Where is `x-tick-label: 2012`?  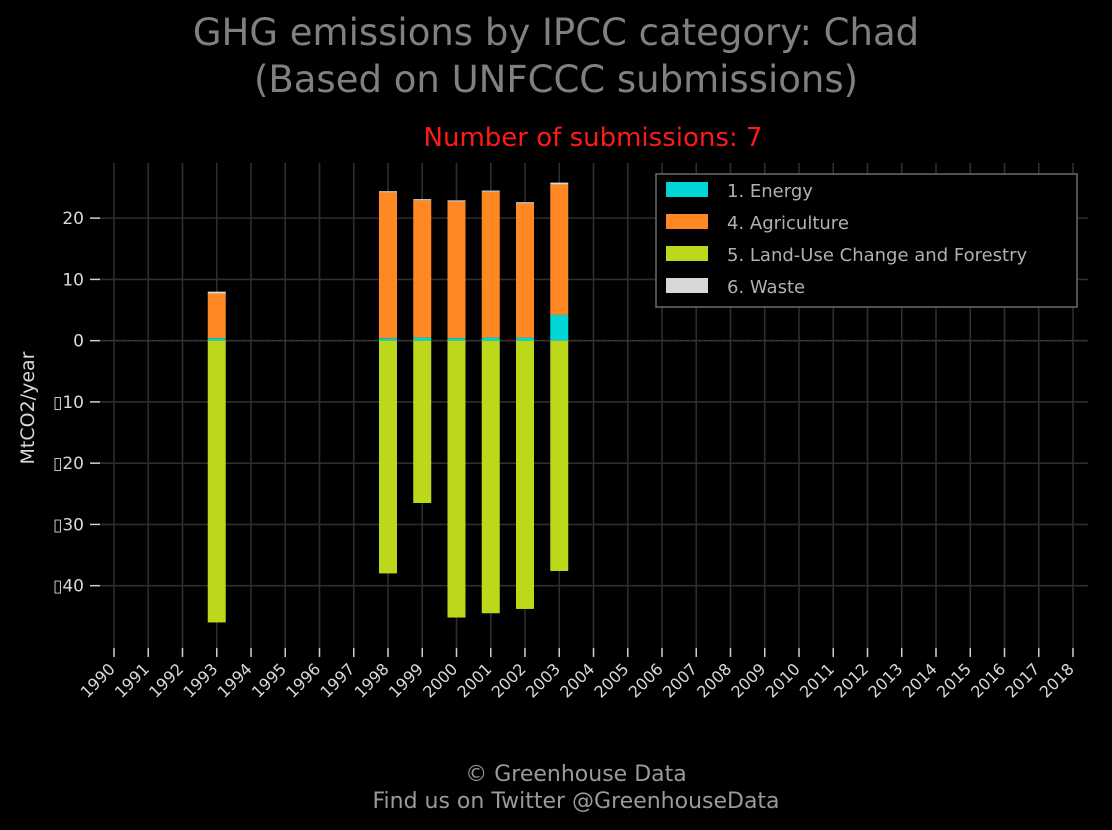 x-tick-label: 2012 is located at coordinates (851, 680).